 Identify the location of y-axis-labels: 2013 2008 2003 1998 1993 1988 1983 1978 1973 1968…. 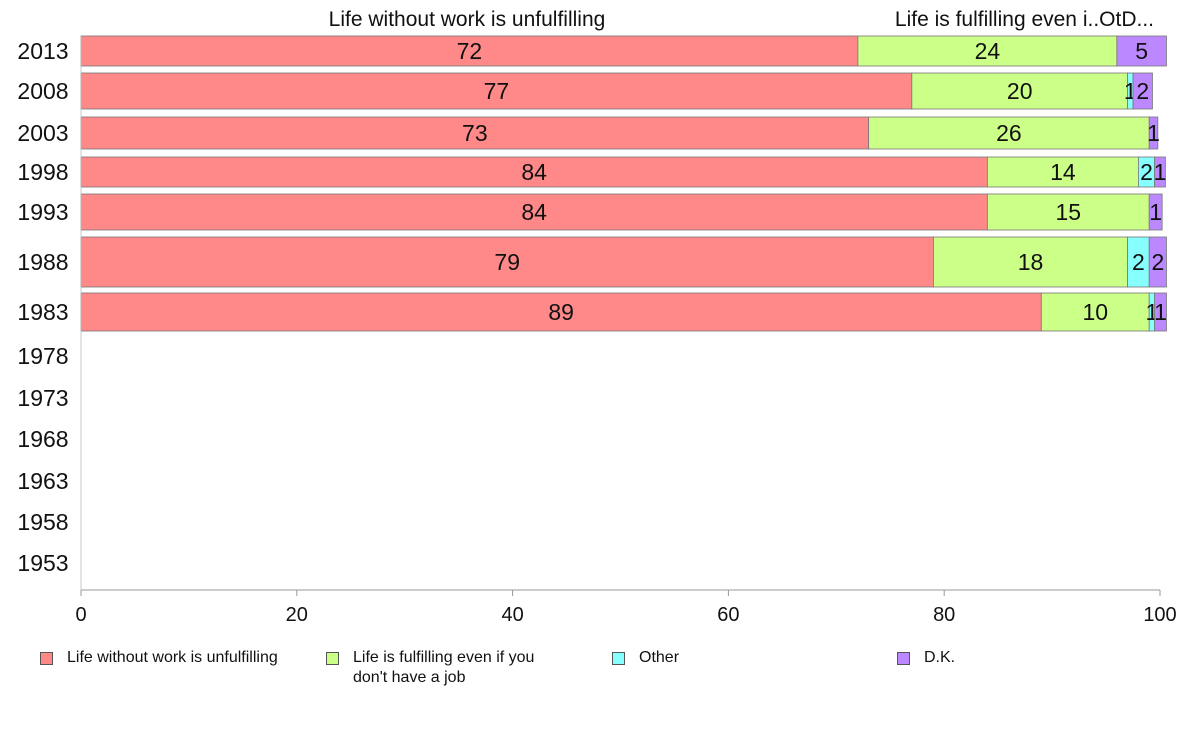
(42, 307).